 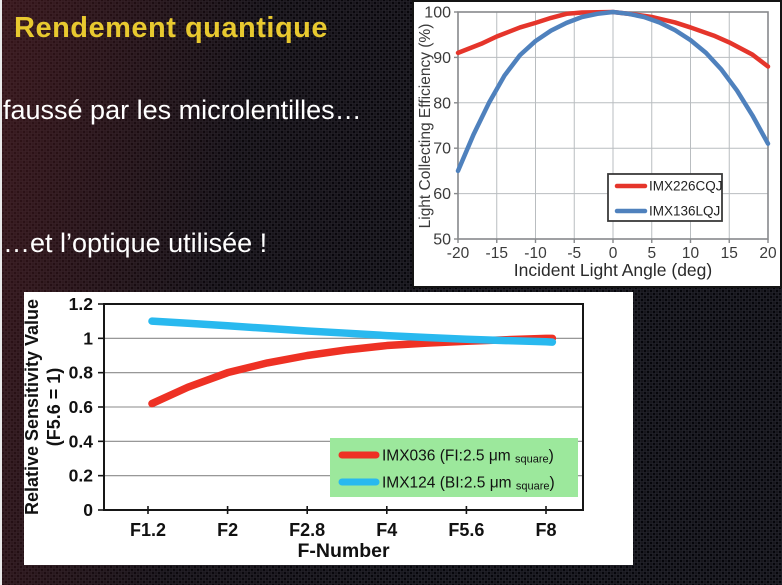 What do you see at coordinates (1, 292) in the screenshot?
I see `left-edge-strip` at bounding box center [1, 292].